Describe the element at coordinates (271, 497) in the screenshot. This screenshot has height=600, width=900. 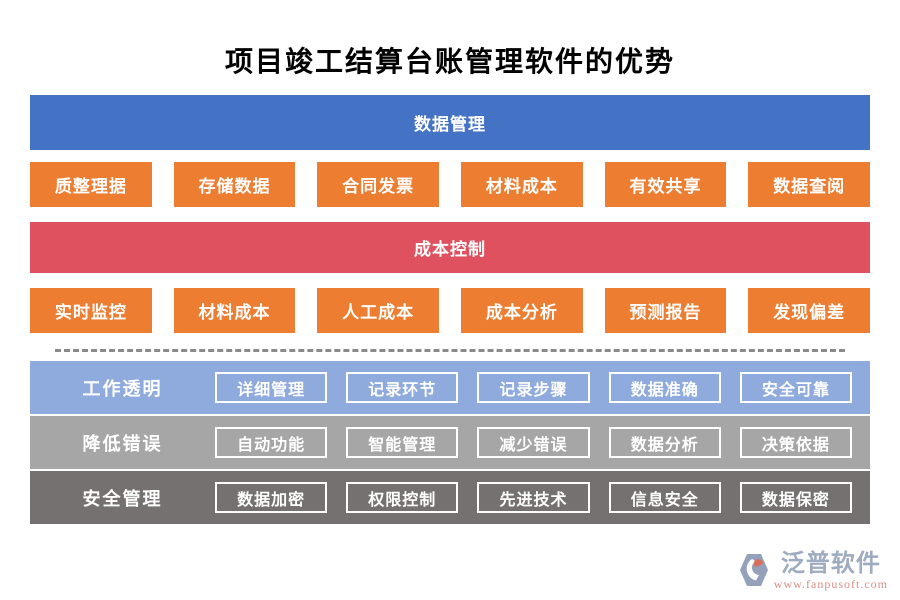
I see `pill-data-encryption: 数据加密` at that location.